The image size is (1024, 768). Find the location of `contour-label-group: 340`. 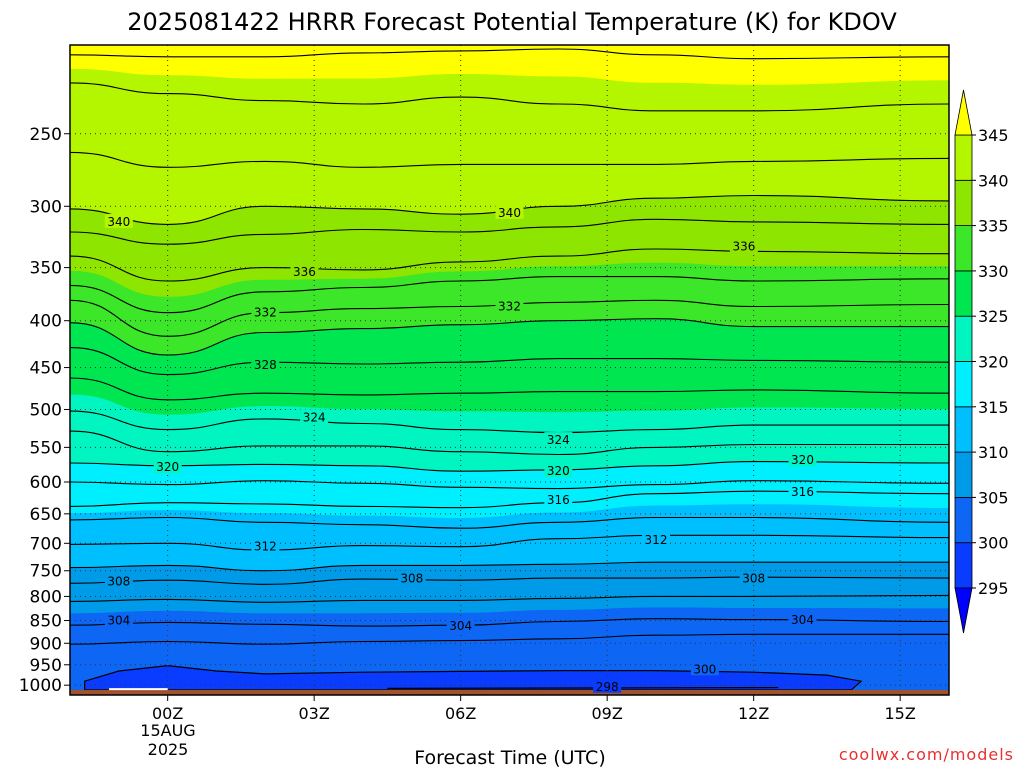

contour-label-group: 340 is located at coordinates (118, 221).